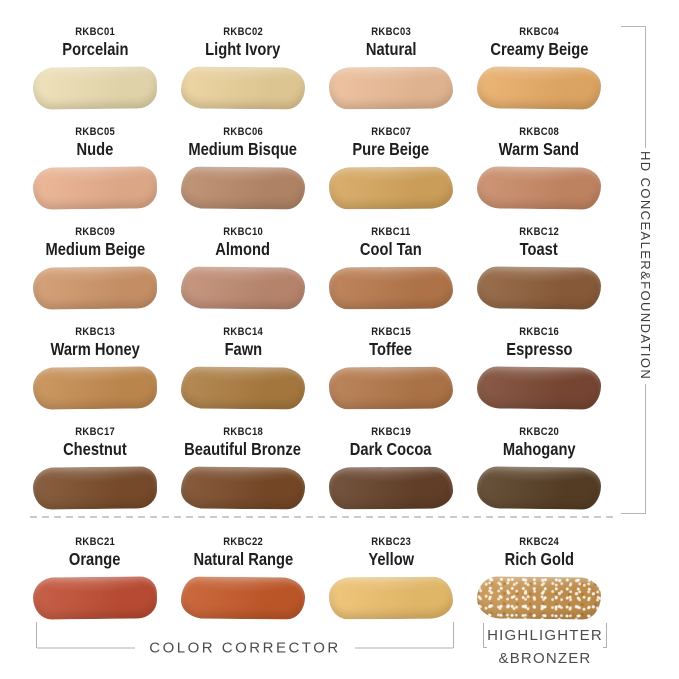  I want to click on shade-code: RKBC01, so click(95, 32).